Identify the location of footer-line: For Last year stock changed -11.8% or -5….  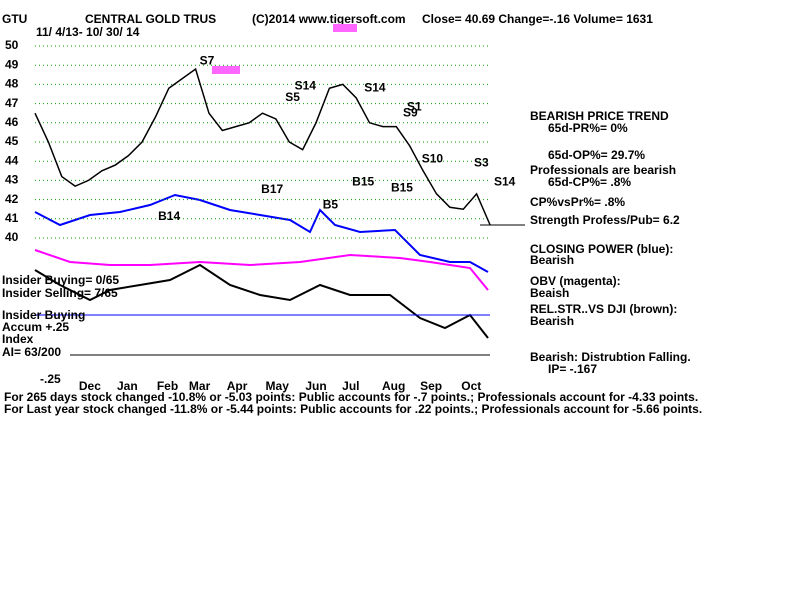
(353, 409).